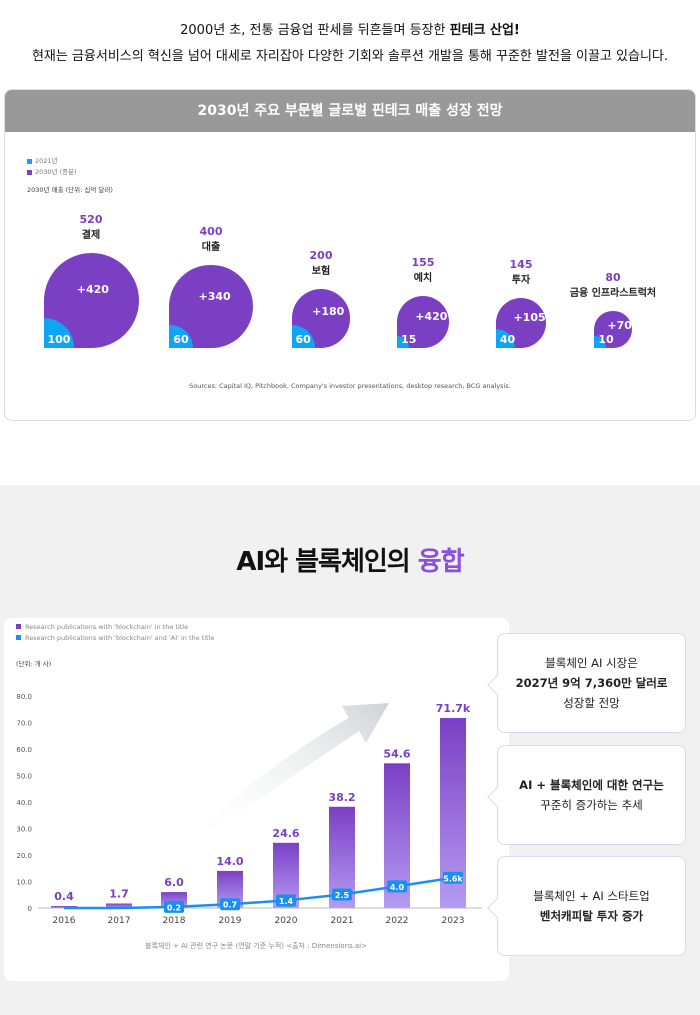 The image size is (700, 1015). What do you see at coordinates (396, 753) in the screenshot?
I see `bar-value-label: 54.6` at bounding box center [396, 753].